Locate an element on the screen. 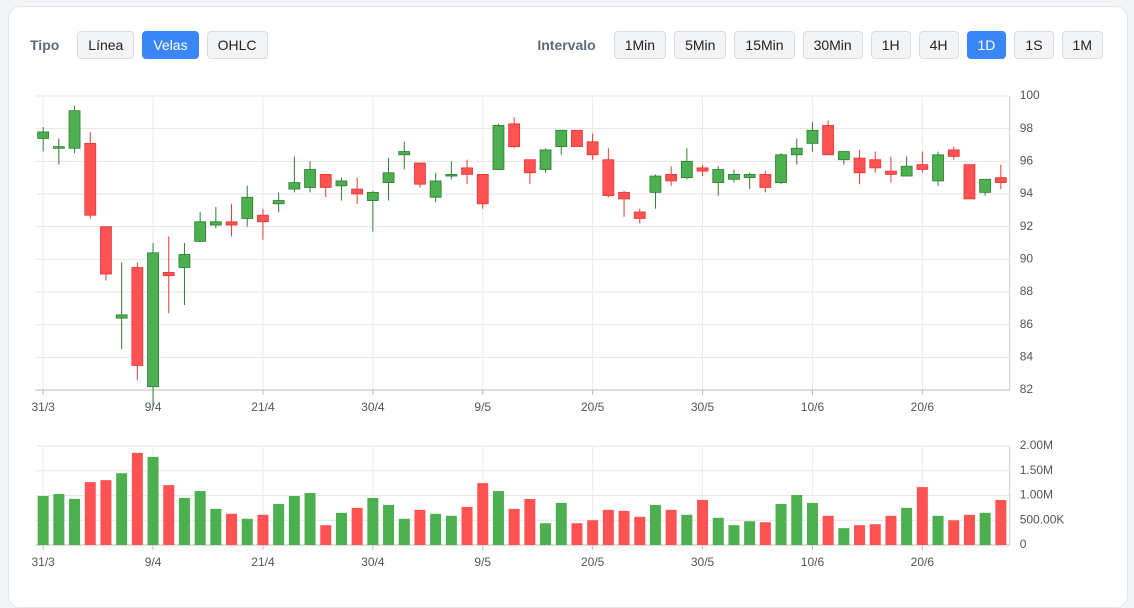 The width and height of the screenshot is (1134, 608). type-button: Velas is located at coordinates (170, 45).